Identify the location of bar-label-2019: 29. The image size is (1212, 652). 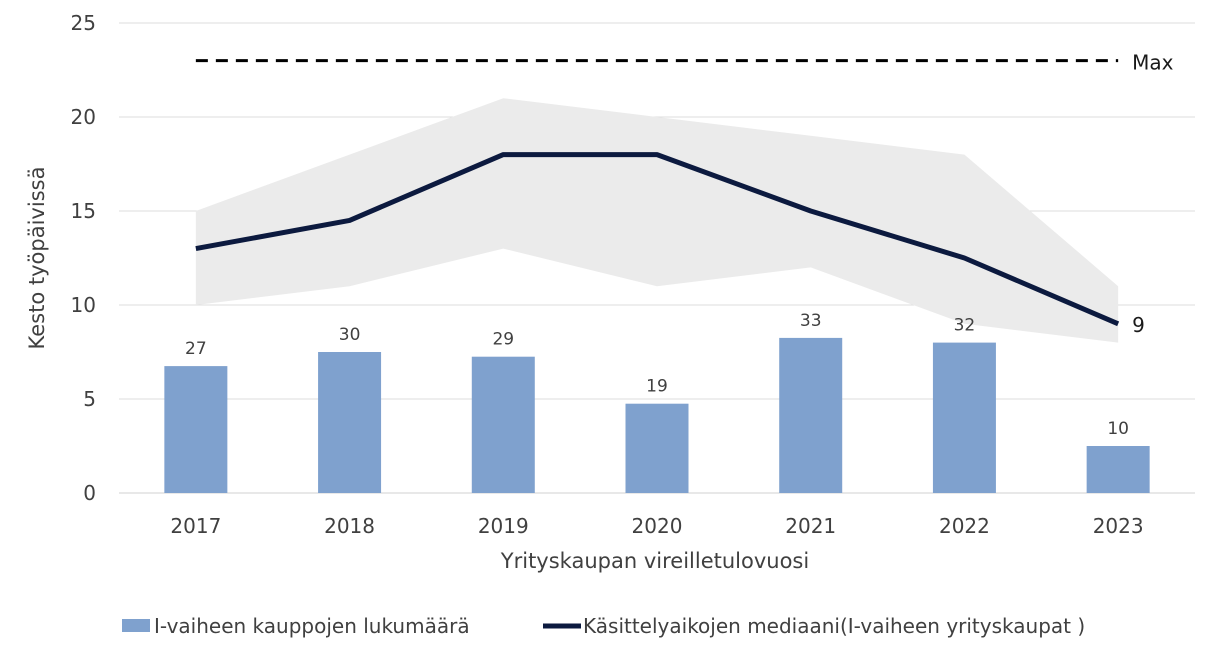
(503, 340).